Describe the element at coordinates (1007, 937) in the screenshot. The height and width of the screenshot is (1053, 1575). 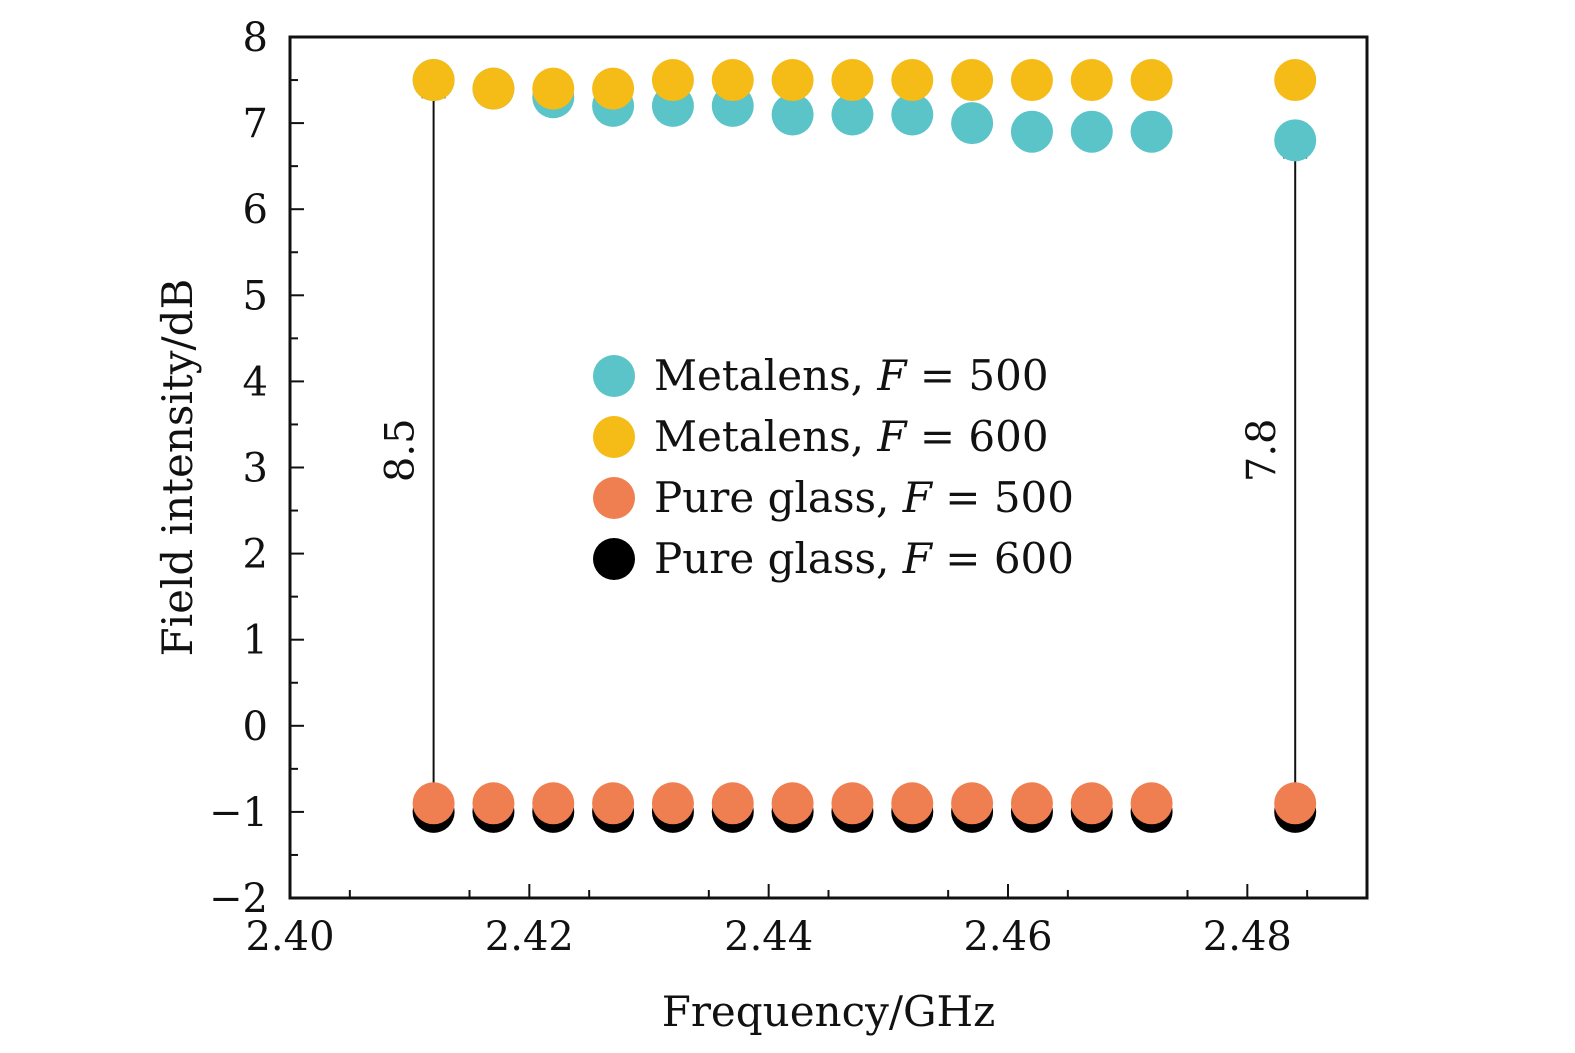
I see `x-tick-label: 2.46` at that location.